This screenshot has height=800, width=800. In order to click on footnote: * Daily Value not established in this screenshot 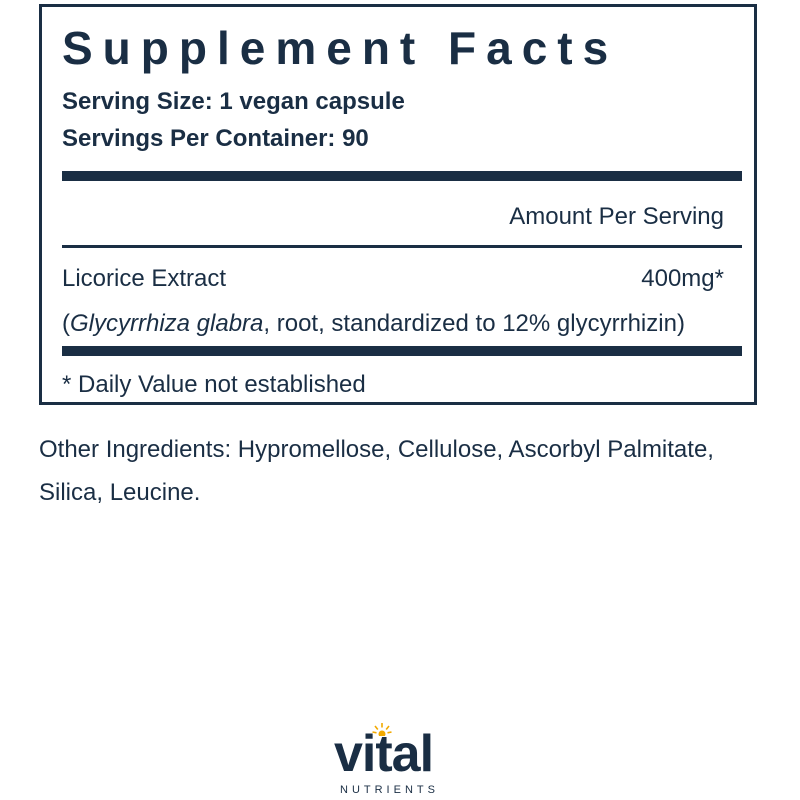, I will do `click(214, 384)`.